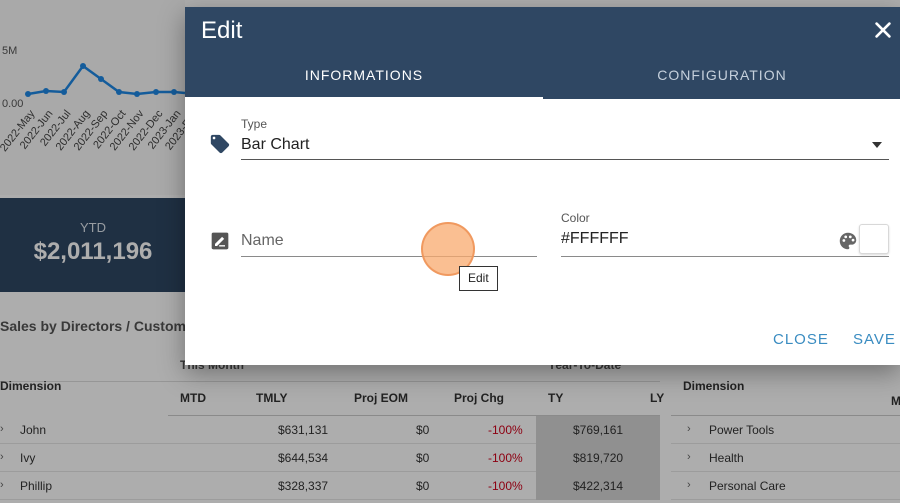 The width and height of the screenshot is (900, 503). Describe the element at coordinates (747, 486) in the screenshot. I see `row-name: Personal Care` at that location.